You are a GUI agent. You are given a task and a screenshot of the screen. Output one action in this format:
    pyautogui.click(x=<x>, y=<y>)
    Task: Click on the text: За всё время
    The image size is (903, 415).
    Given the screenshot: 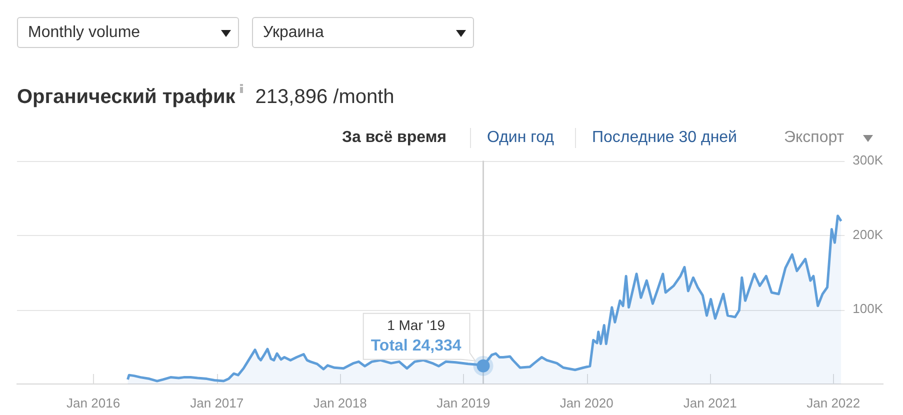 What is the action you would take?
    pyautogui.click(x=394, y=138)
    